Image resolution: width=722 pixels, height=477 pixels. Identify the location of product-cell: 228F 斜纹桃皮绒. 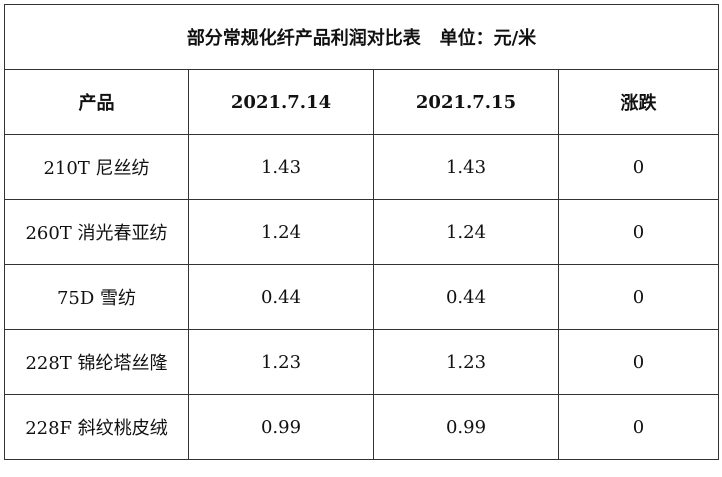
(96, 427).